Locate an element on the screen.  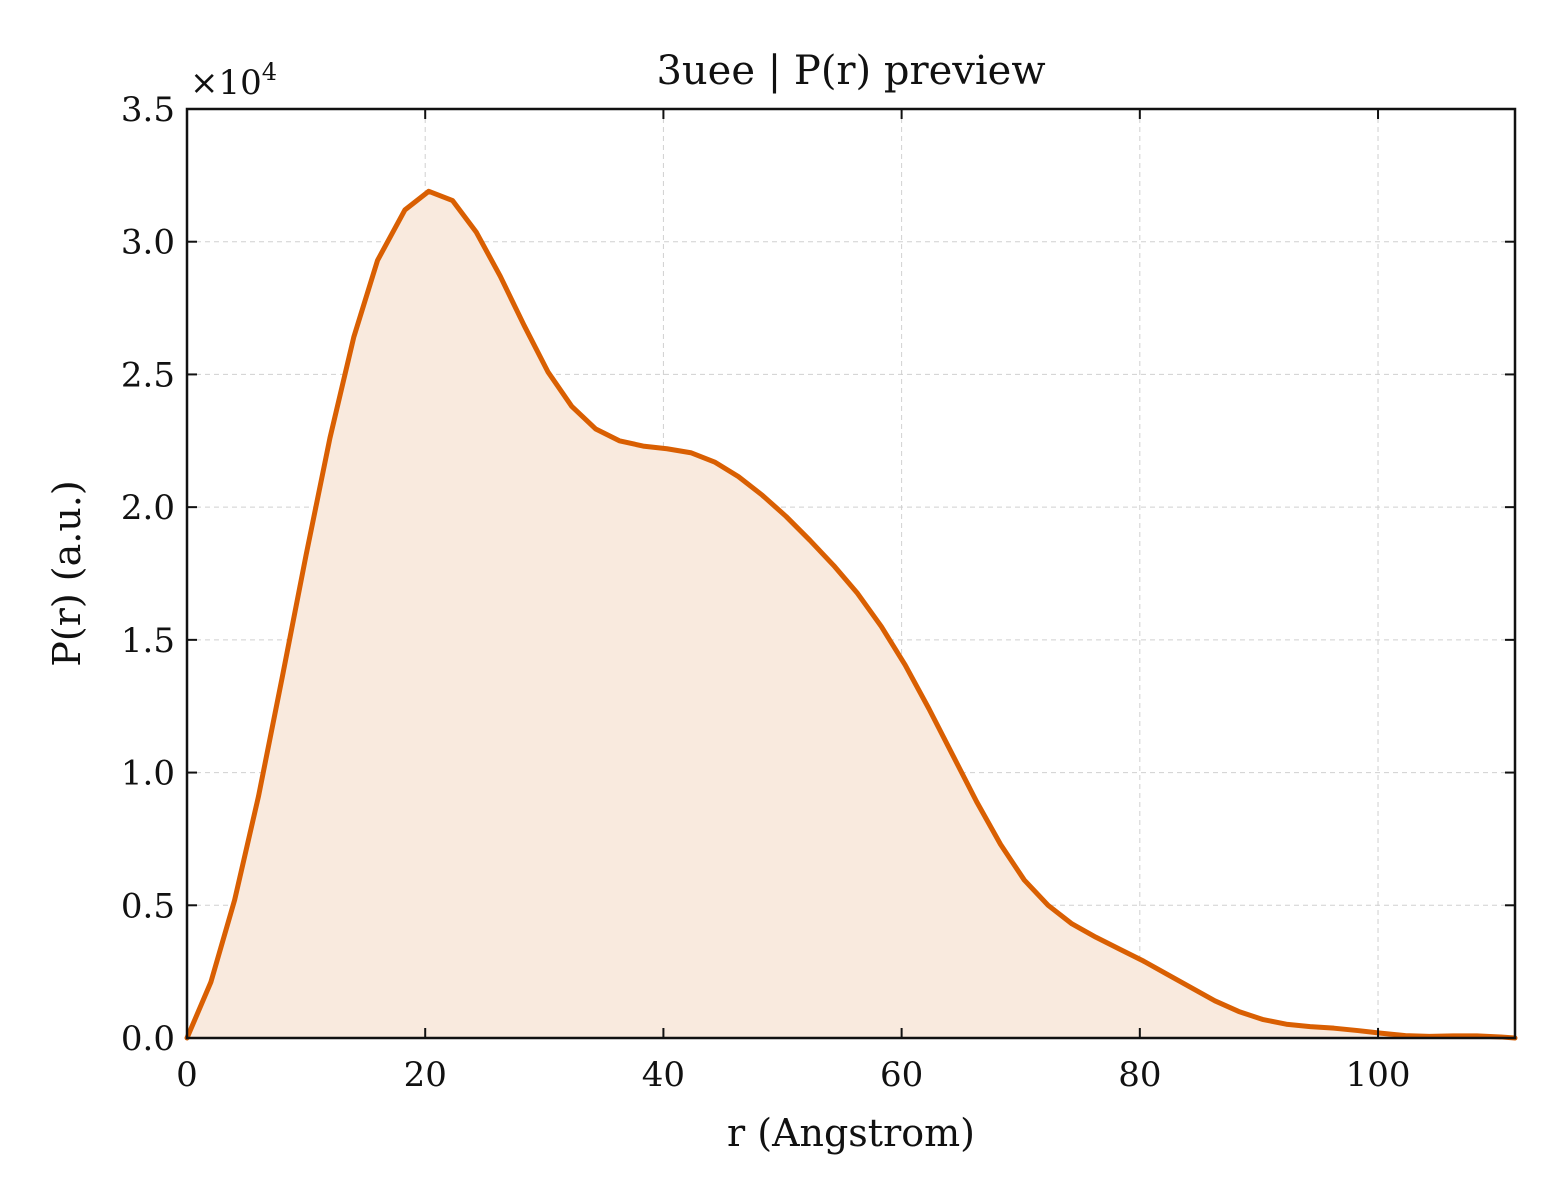
y-tick-label: 0.5 is located at coordinates (148, 906).